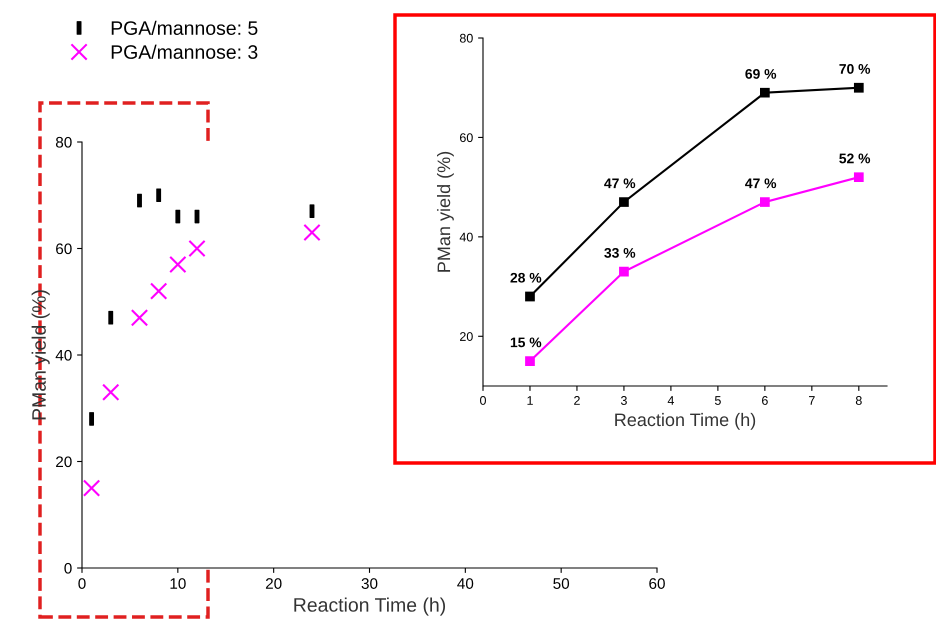  I want to click on x-tick-label: 20, so click(274, 583).